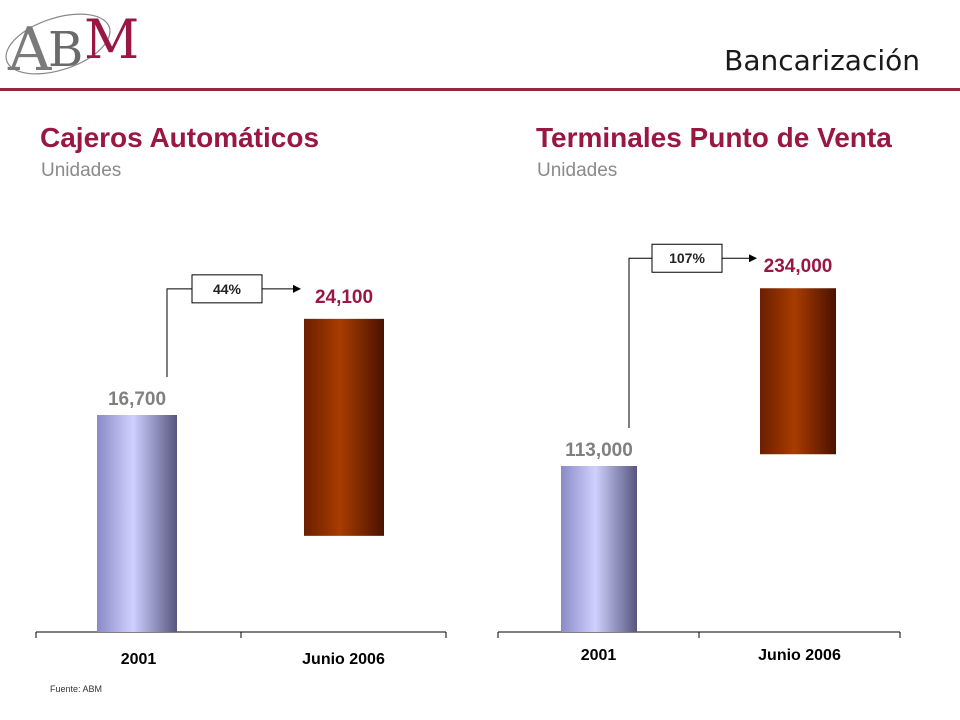 The width and height of the screenshot is (960, 720). Describe the element at coordinates (137, 399) in the screenshot. I see `value-label-2001: 16,700` at that location.